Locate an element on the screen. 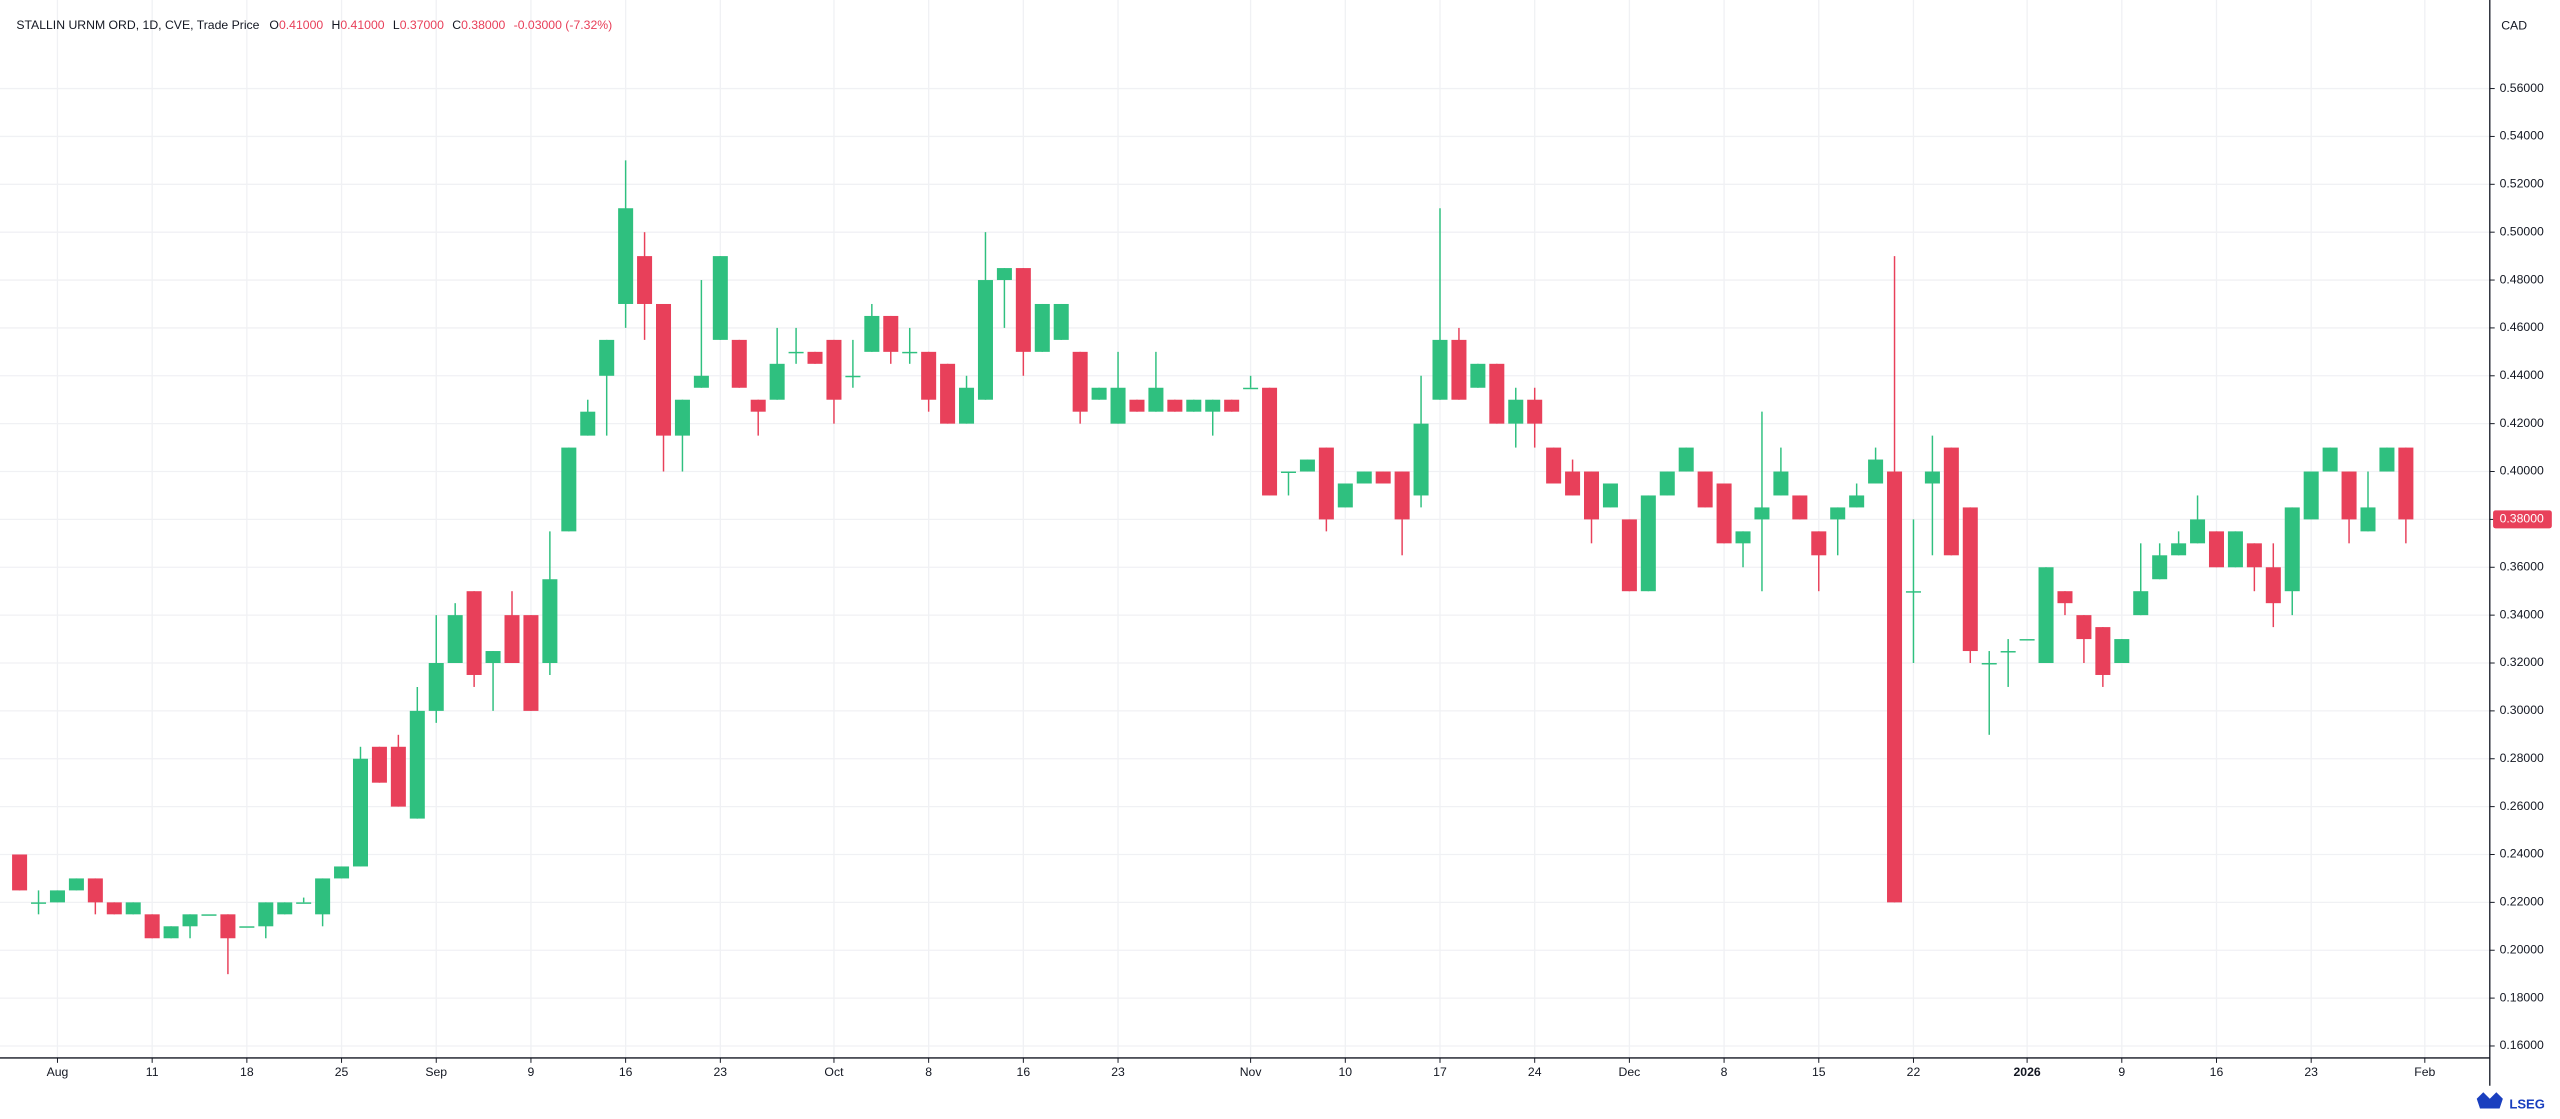 Image resolution: width=2560 pixels, height=1119 pixels. symbol-title: STALLIN URNM ORD, 1D, CVE, Trade Price is located at coordinates (137, 25).